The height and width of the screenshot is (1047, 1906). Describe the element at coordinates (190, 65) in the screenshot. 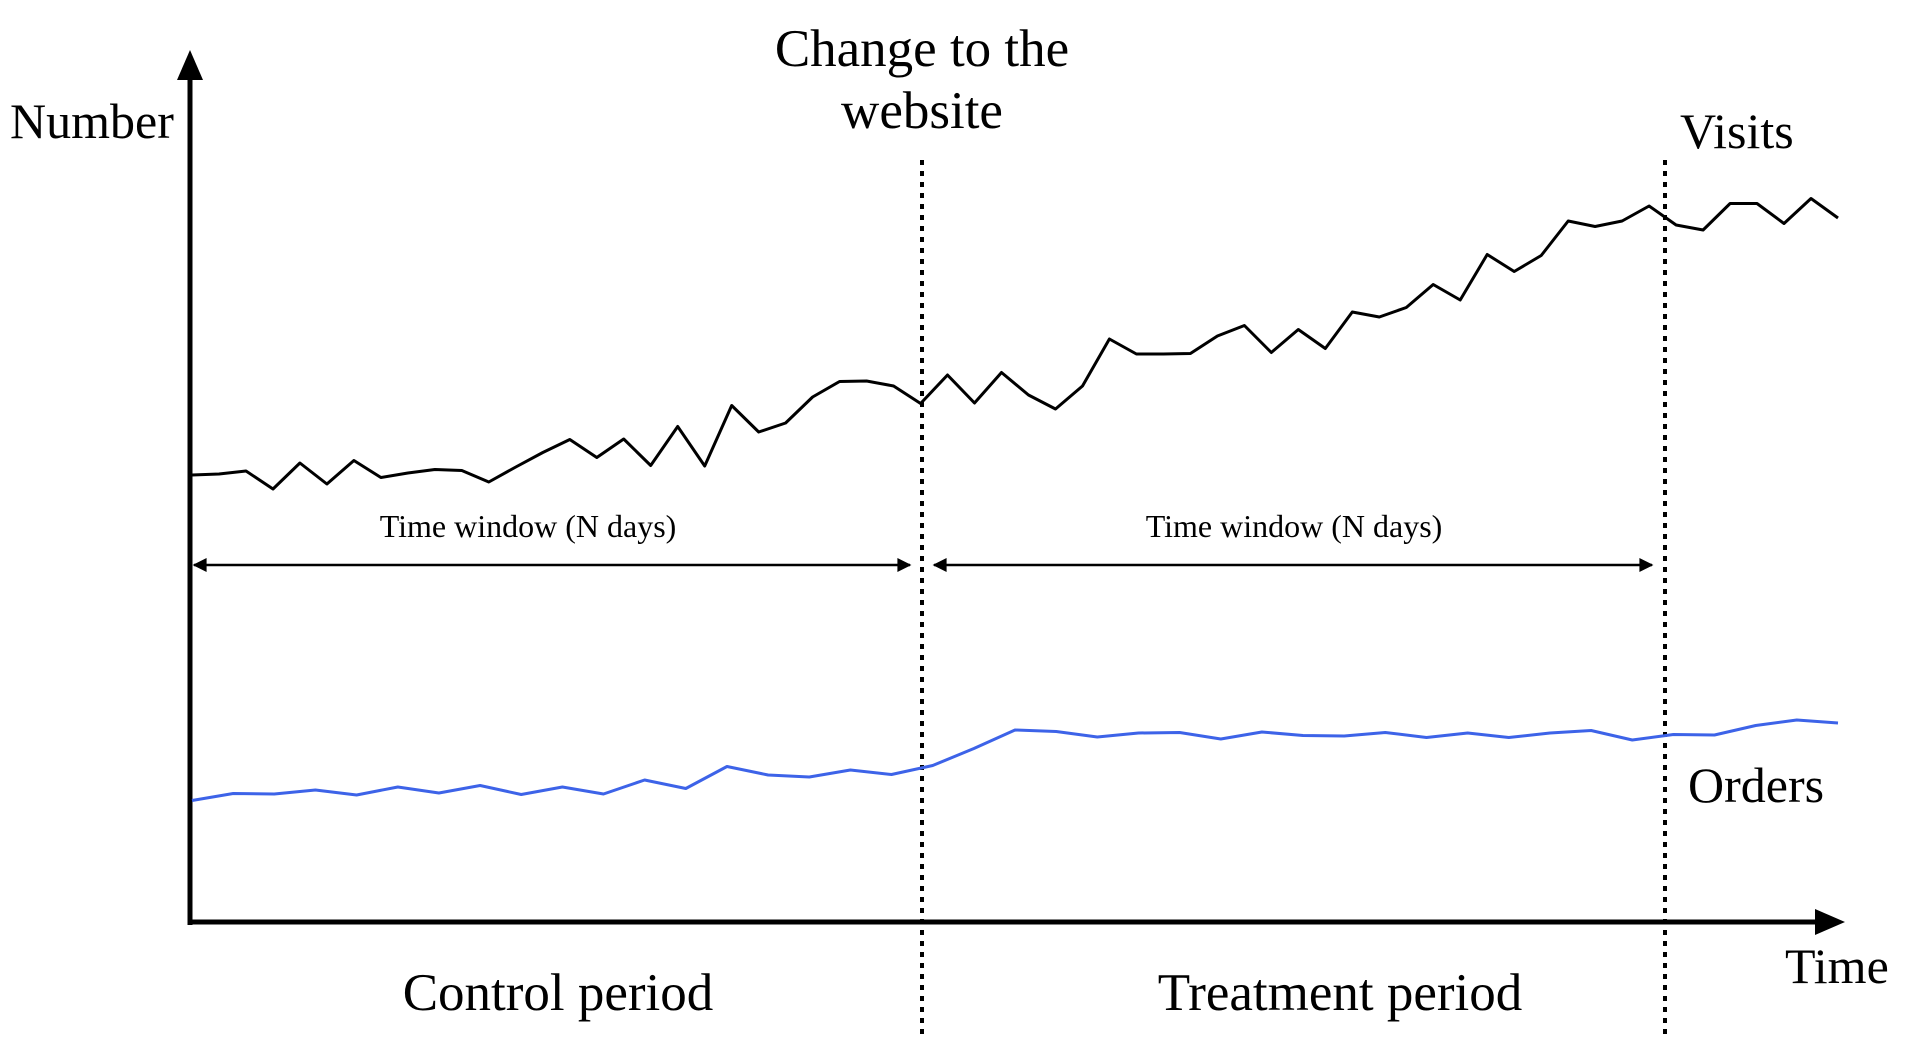

I see `y-axis-arrow-icon` at that location.